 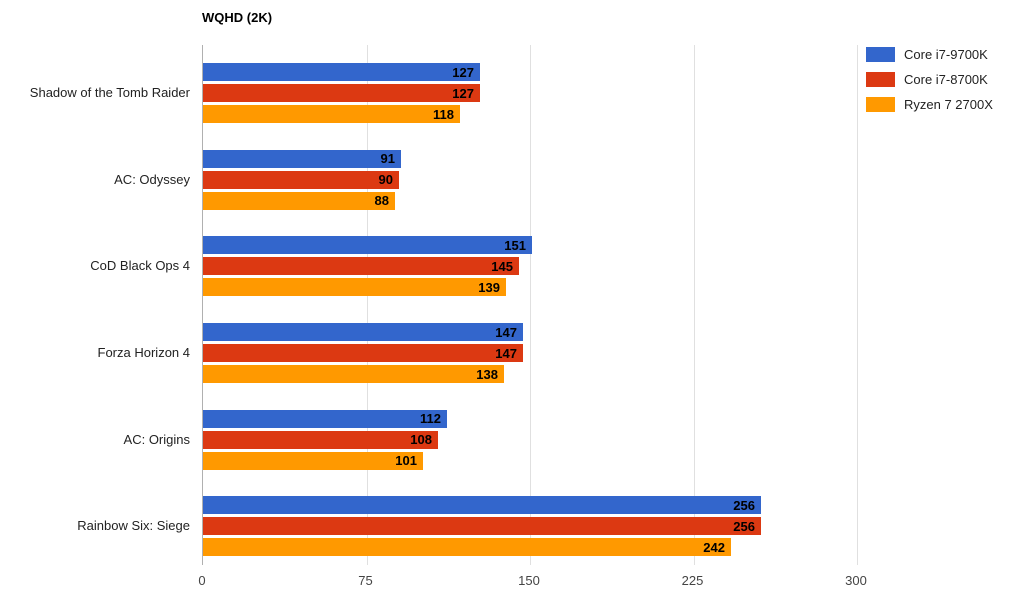 What do you see at coordinates (421, 440) in the screenshot?
I see `bar-value-label: 108` at bounding box center [421, 440].